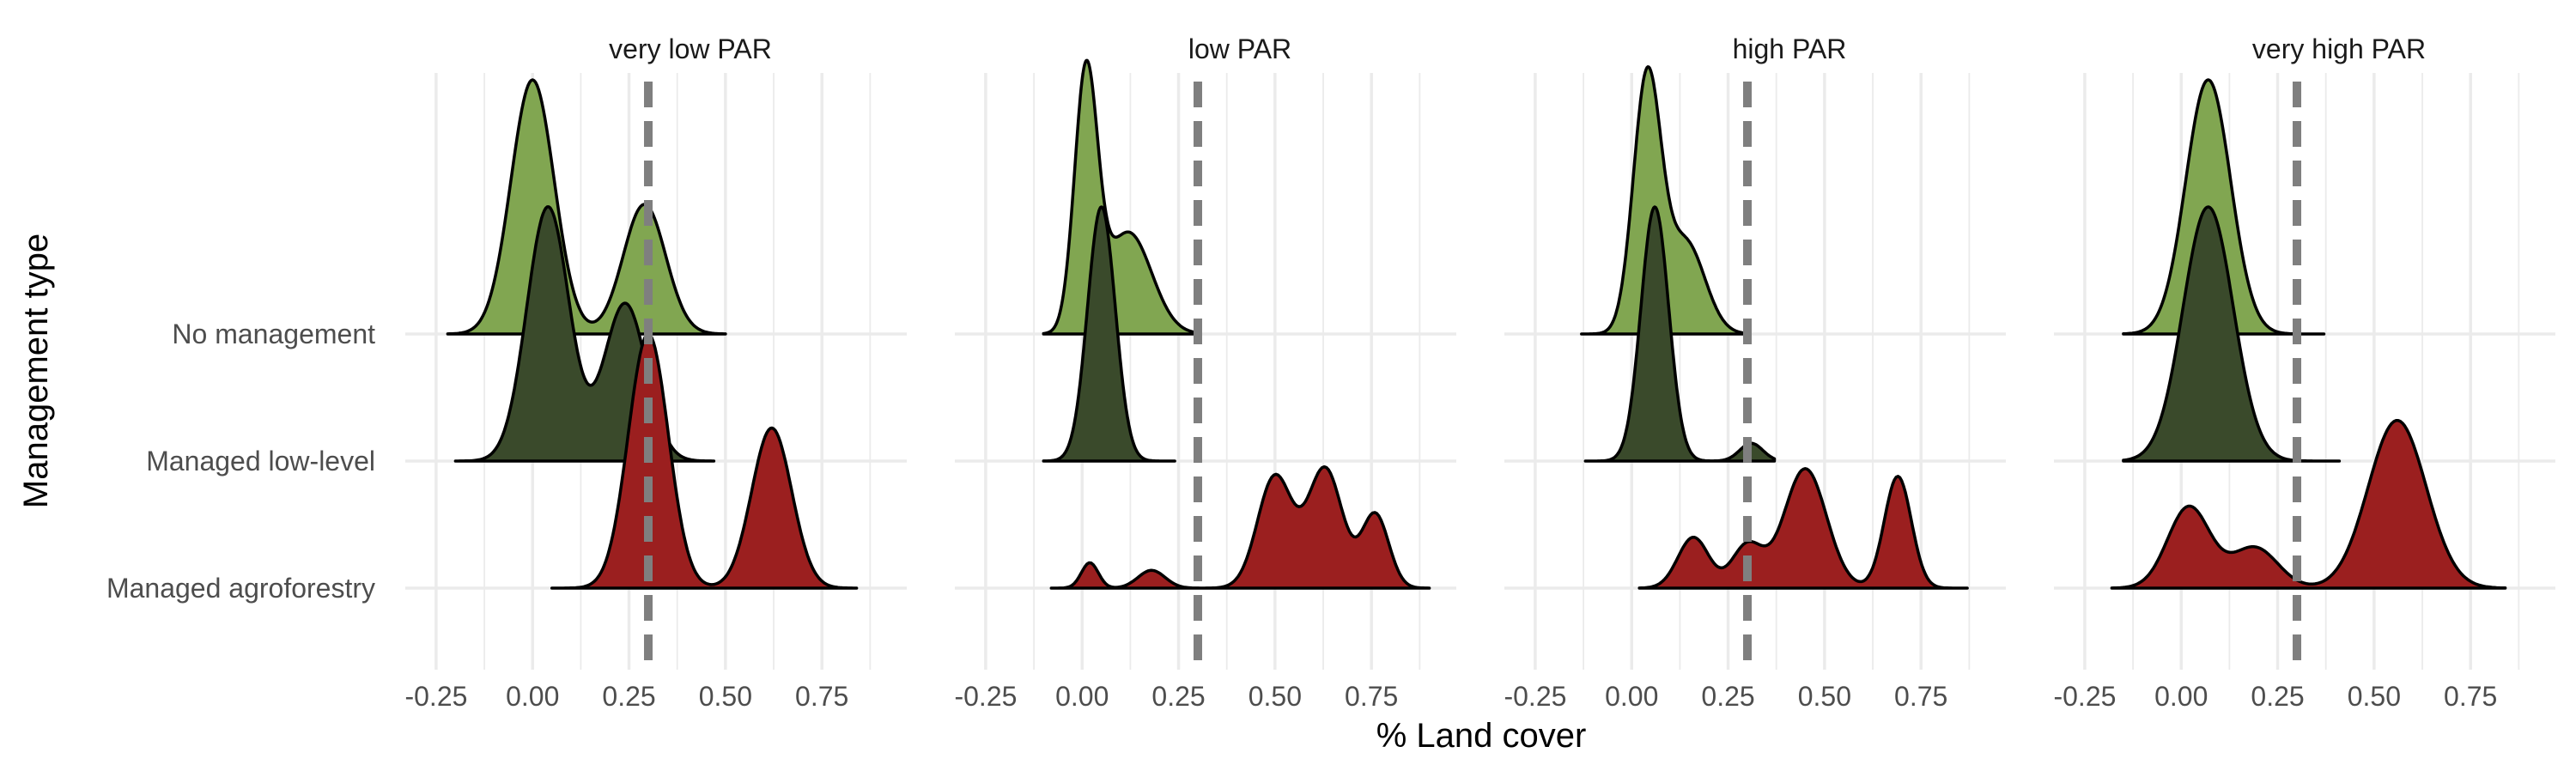  I want to click on ridge-very-high-par-managed-agroforestry, so click(2309, 504).